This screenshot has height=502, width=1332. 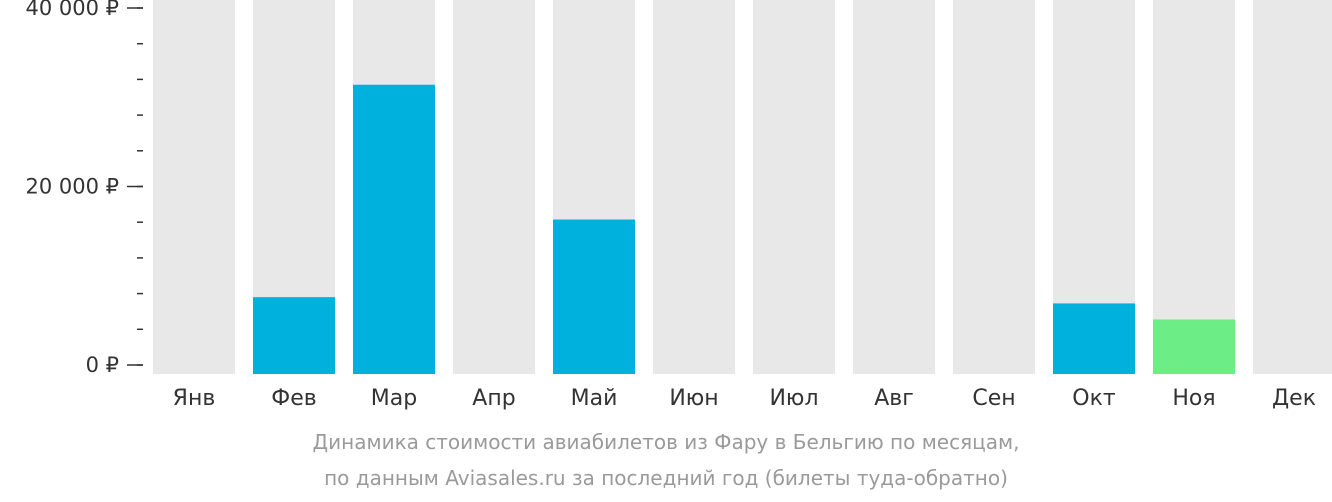 I want to click on bar-Ноя, so click(x=1194, y=346).